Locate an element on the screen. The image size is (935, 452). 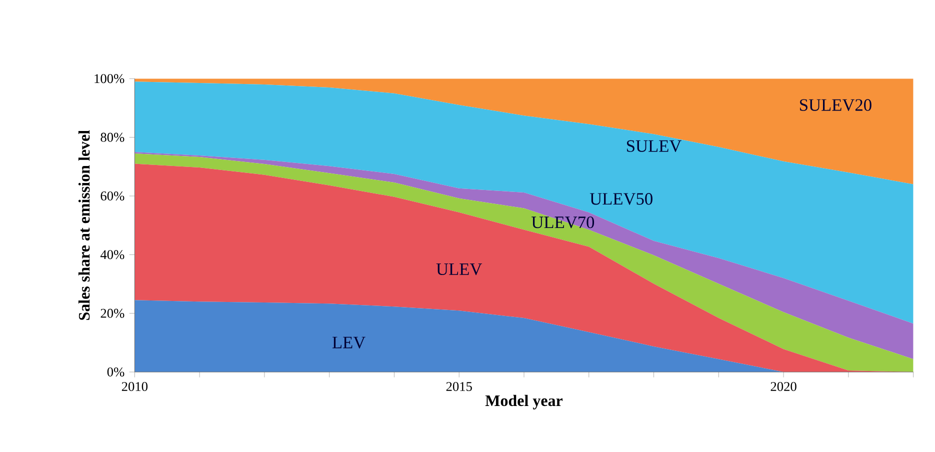
x-tick-label: 2020 is located at coordinates (783, 387).